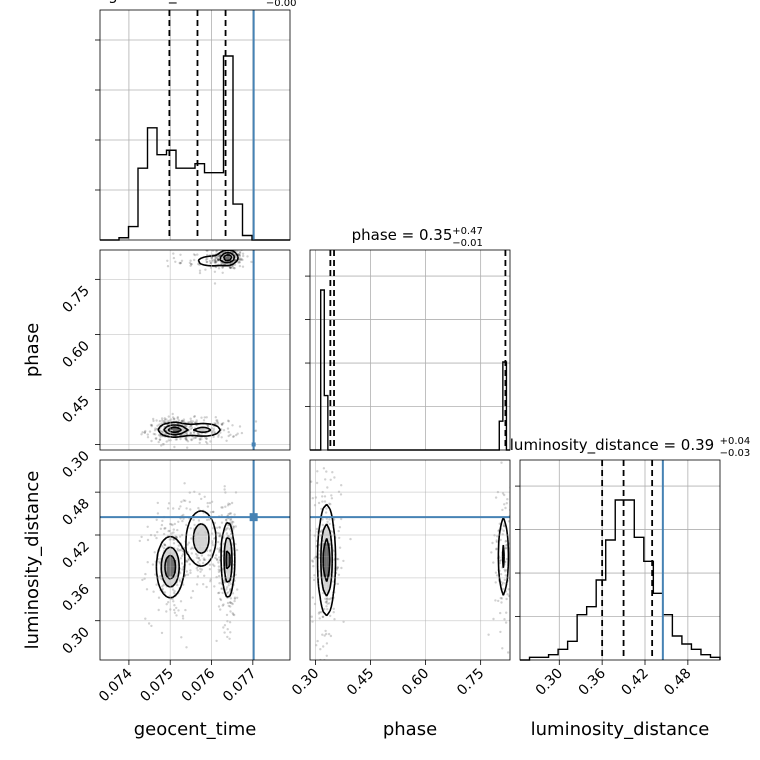 This screenshot has width=760, height=760. I want to click on x-tick-label: 0.45, so click(360, 682).